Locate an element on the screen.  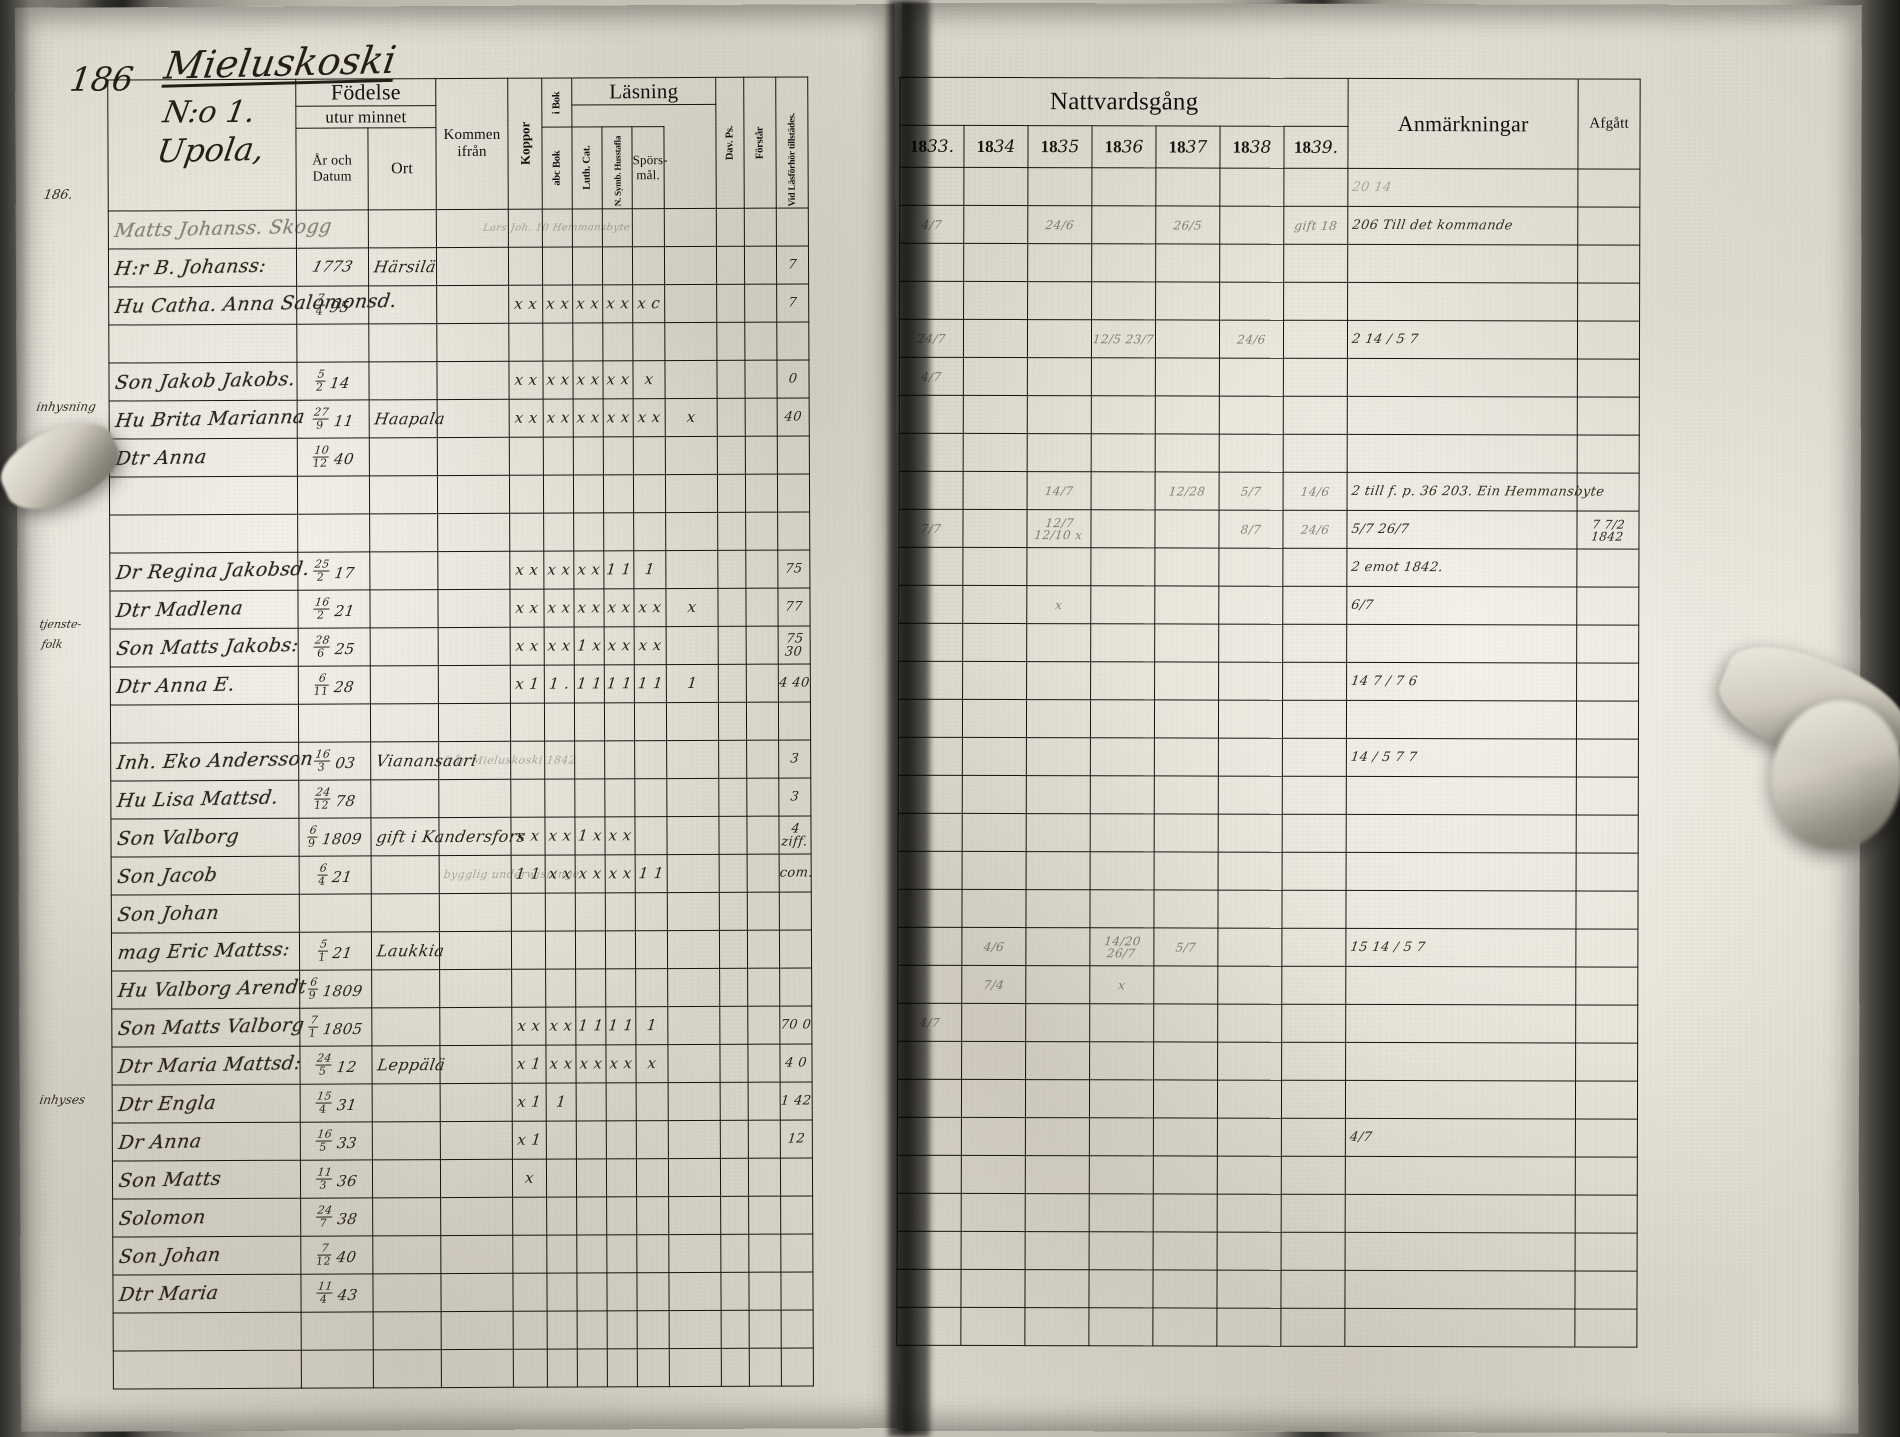
cell-birth-date: 16 5 33 is located at coordinates (336, 1141).